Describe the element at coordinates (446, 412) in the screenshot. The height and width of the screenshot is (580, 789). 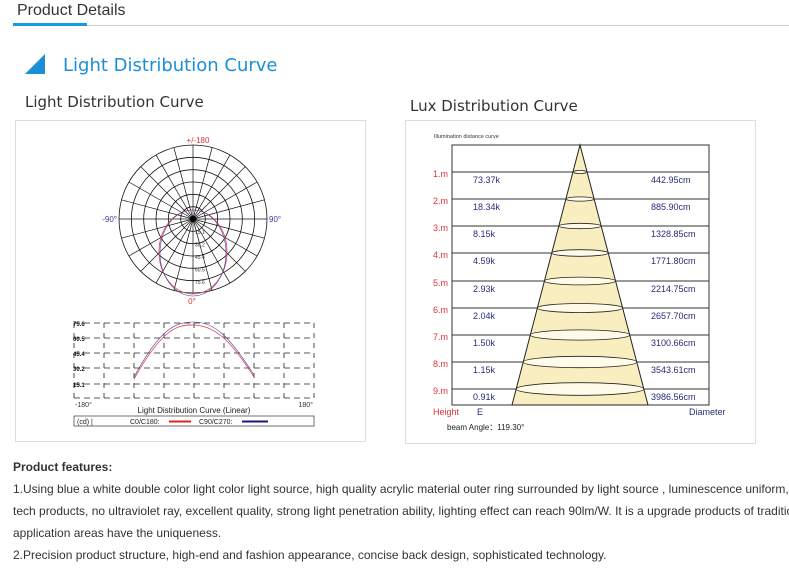
I see `height-label: Height` at that location.